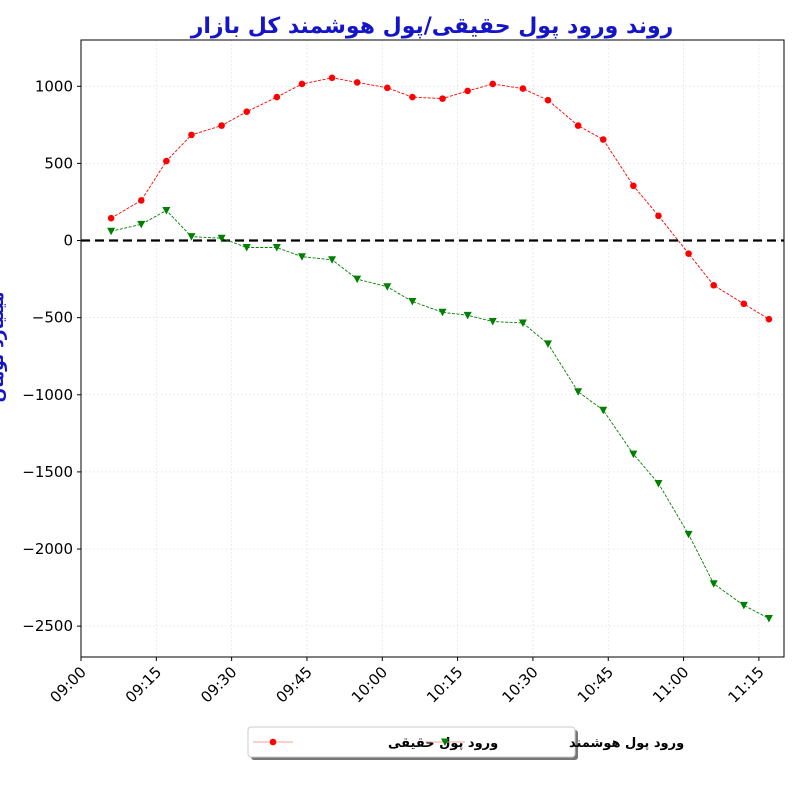  I want to click on x-tick-label: 09:00, so click(68, 684).